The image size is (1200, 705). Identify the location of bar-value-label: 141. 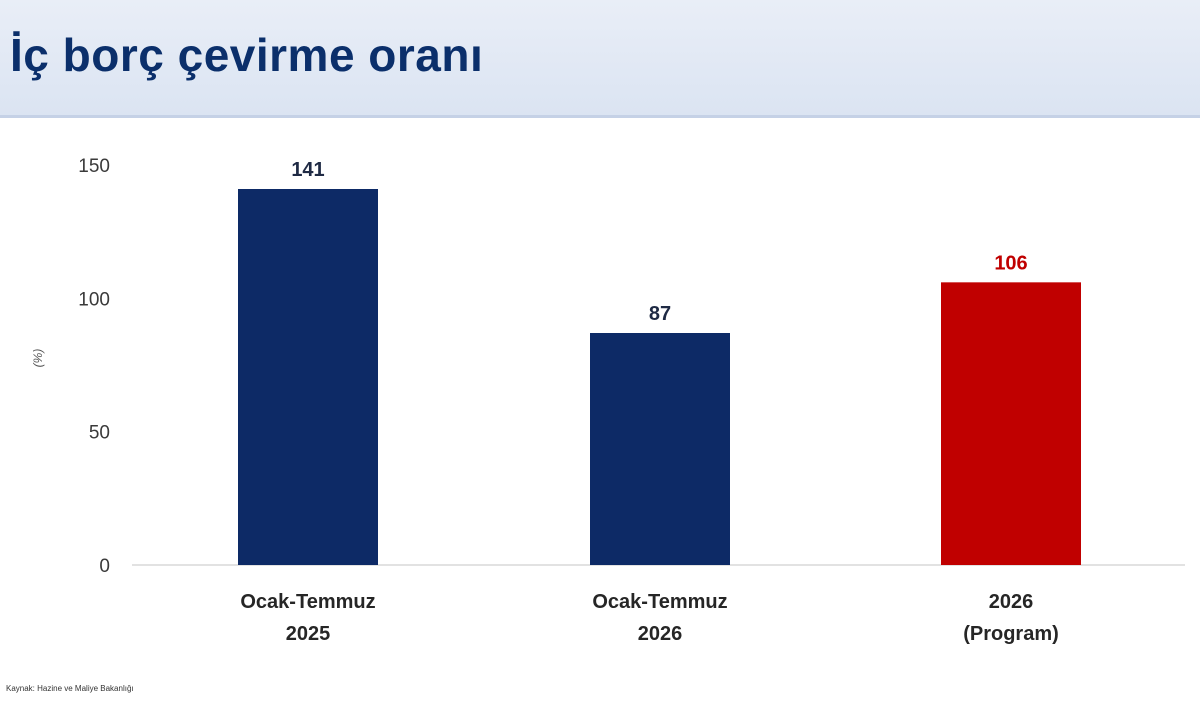
(307, 170).